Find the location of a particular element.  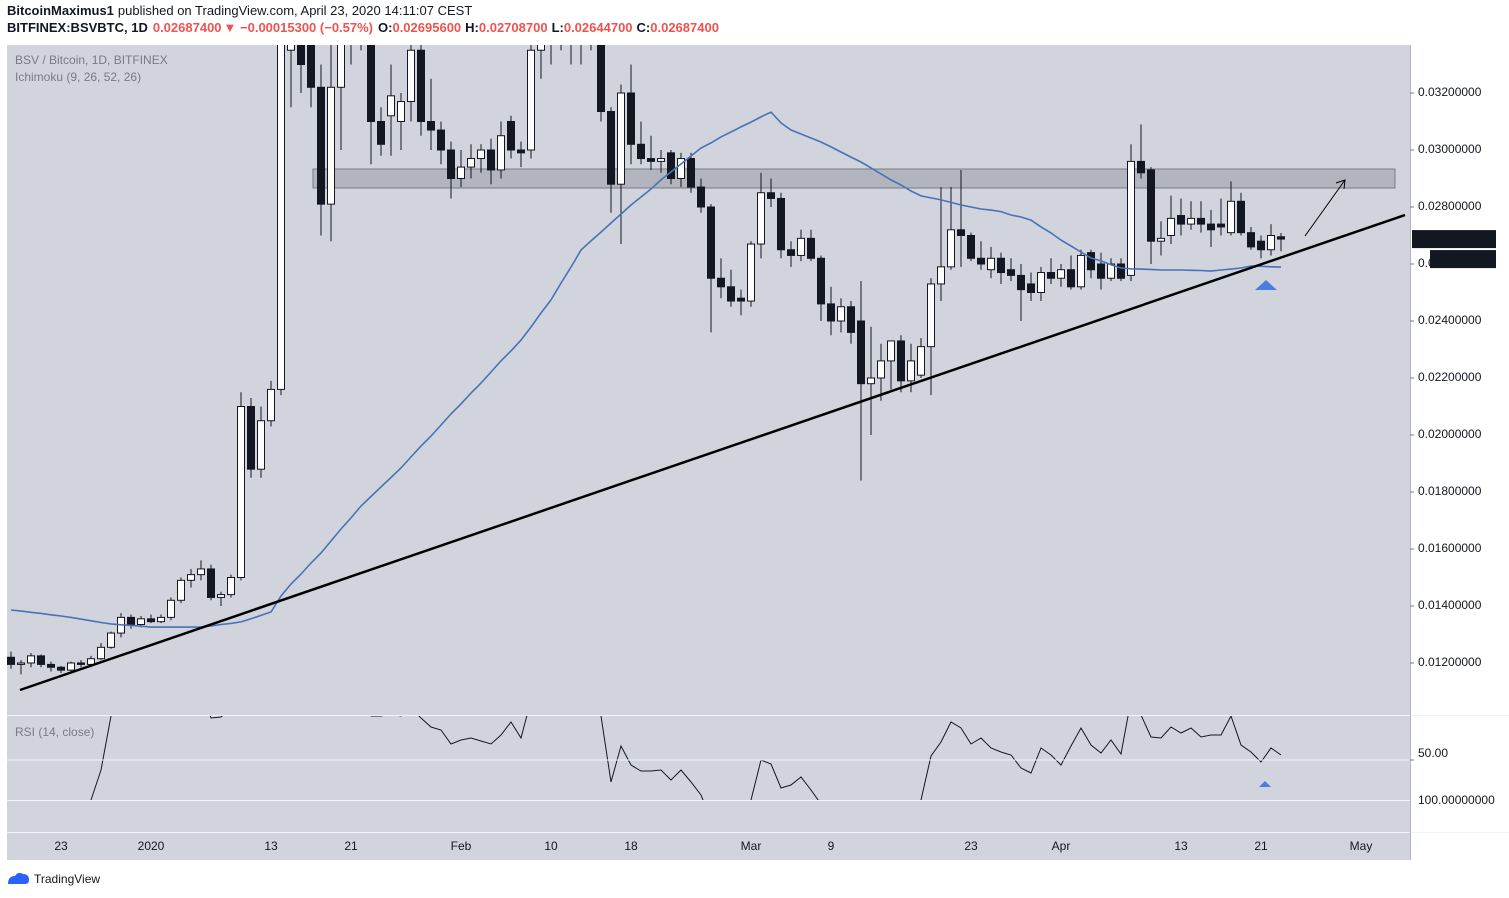

y-tick-label: 0.01800000 is located at coordinates (1450, 491).